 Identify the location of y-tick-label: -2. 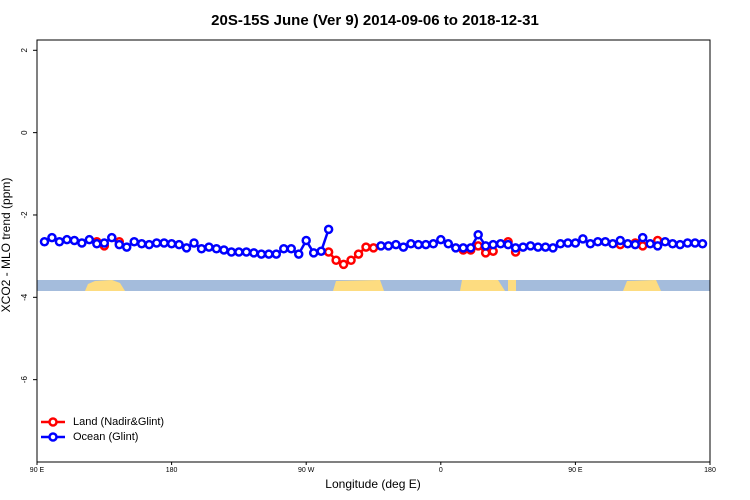
(24, 215).